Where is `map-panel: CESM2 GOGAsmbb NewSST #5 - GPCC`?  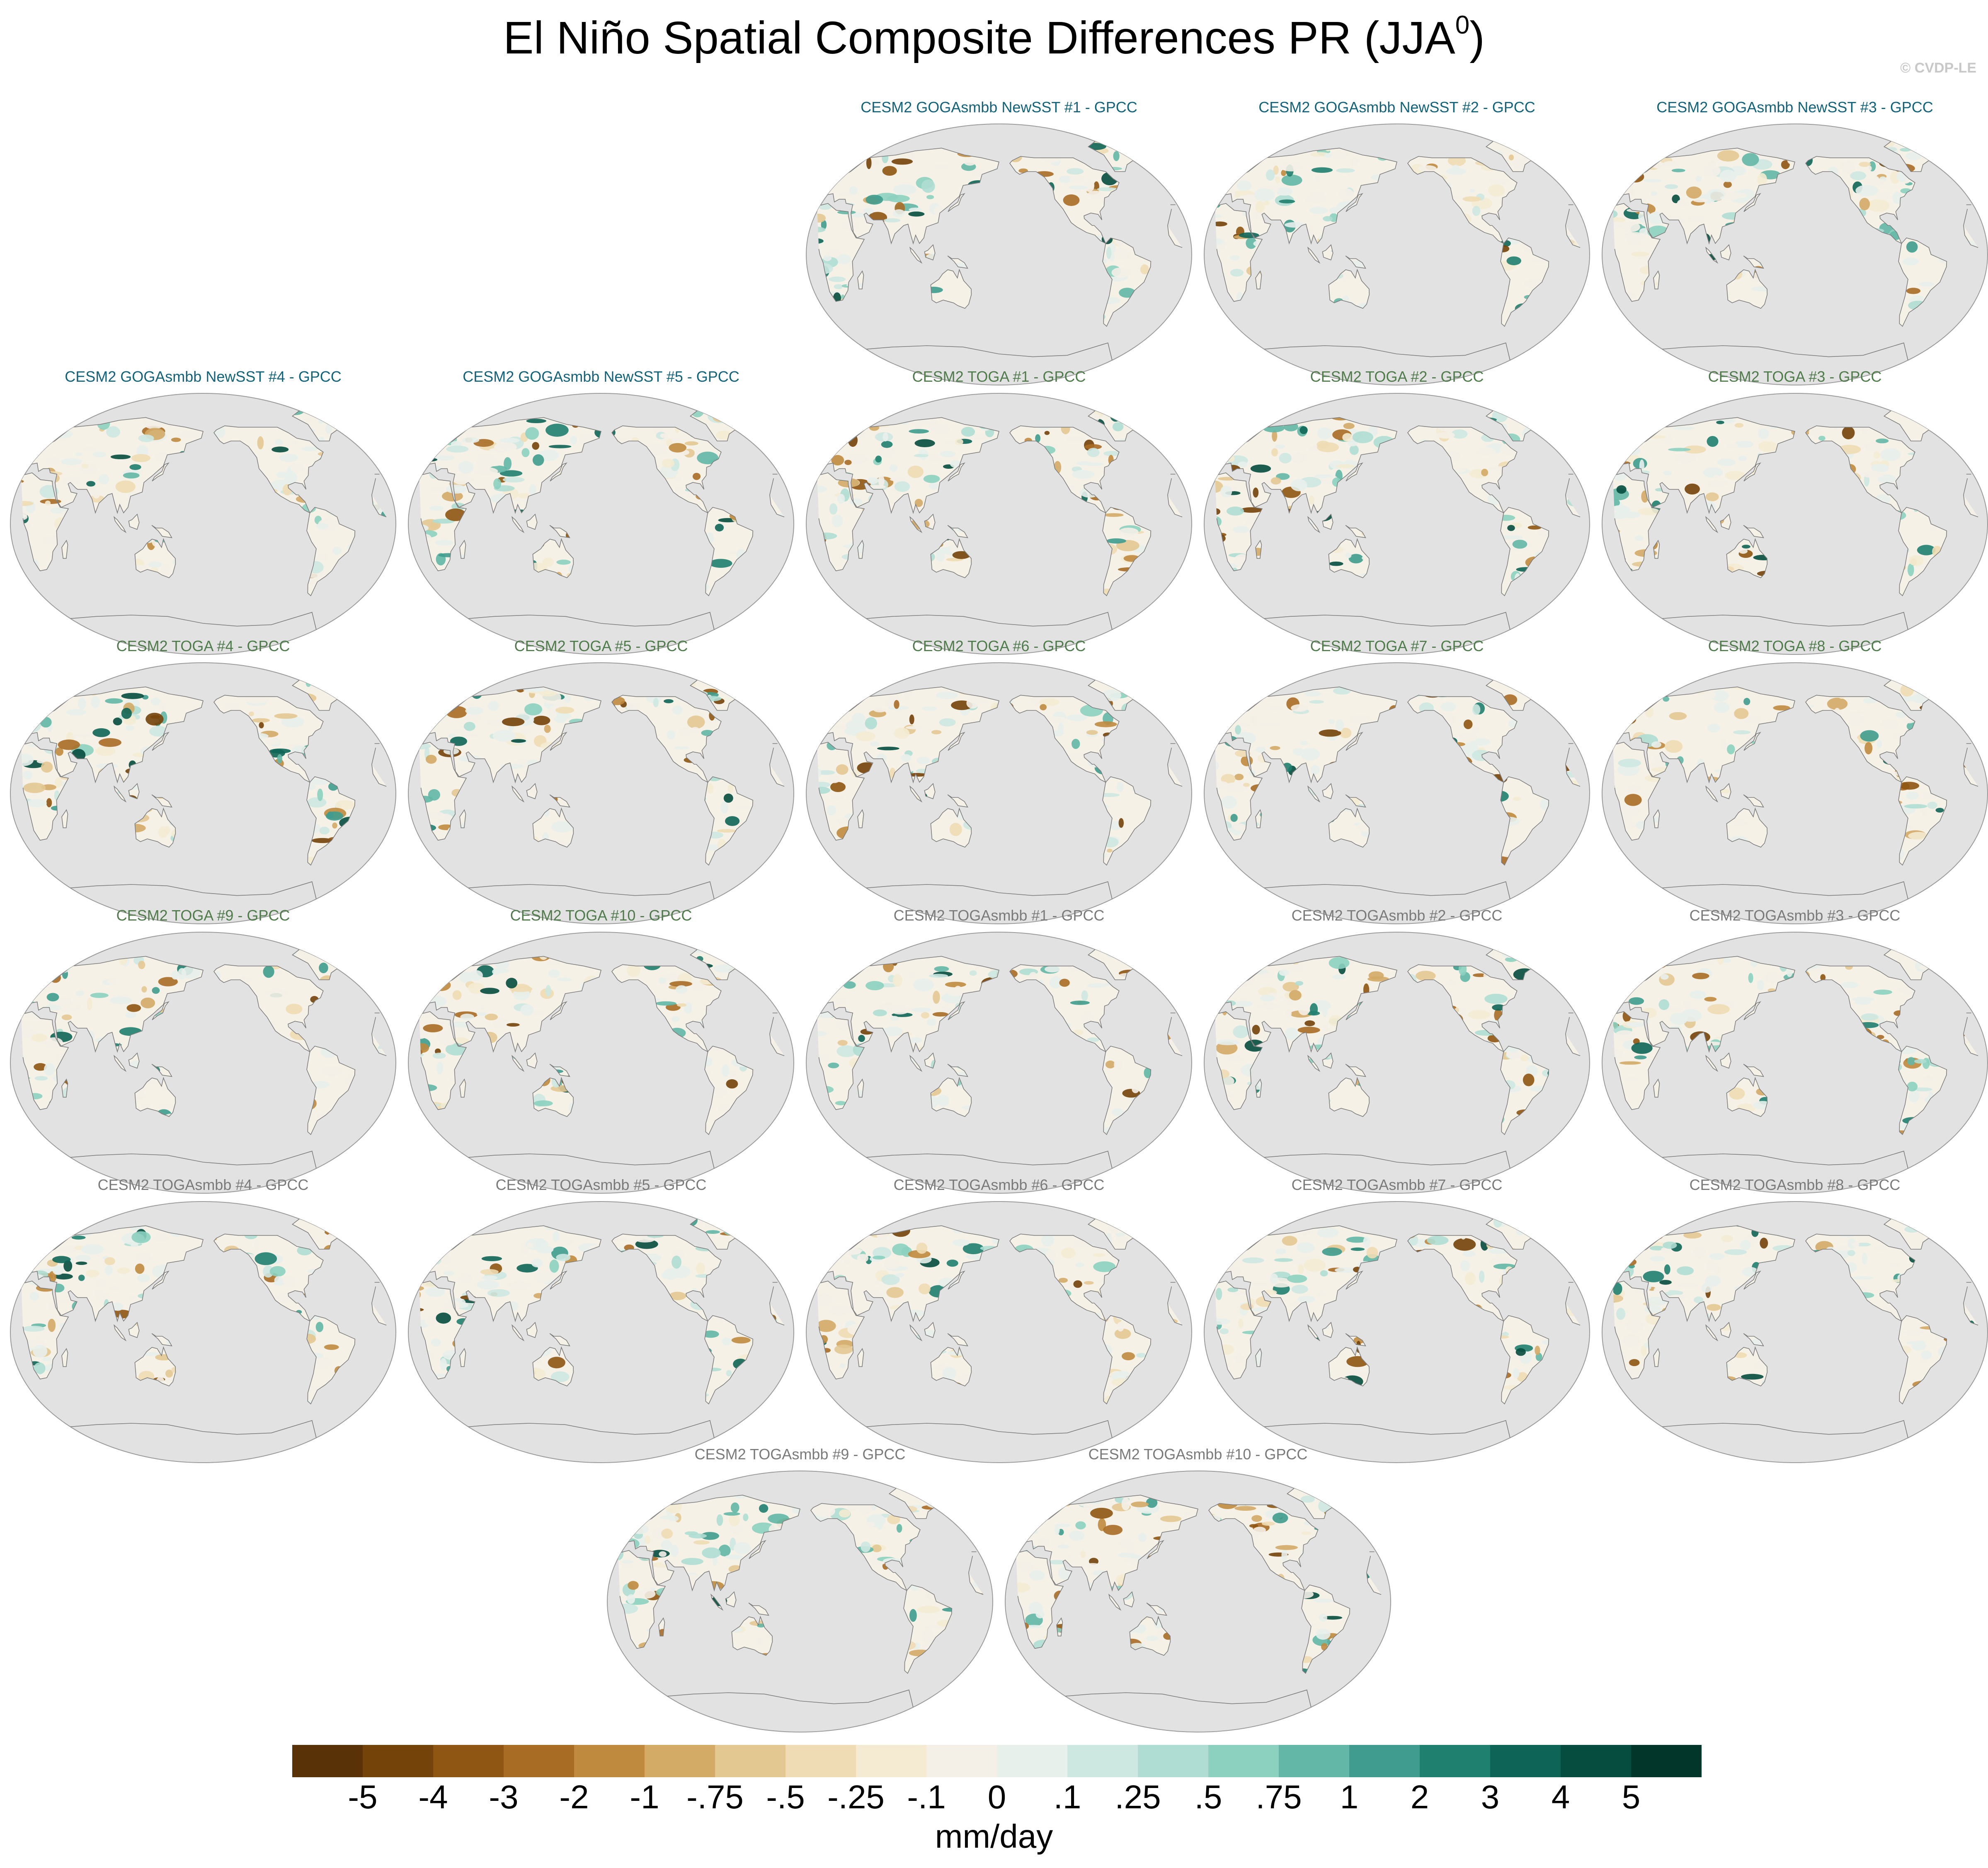 map-panel: CESM2 GOGAsmbb NewSST #5 - GPCC is located at coordinates (601, 511).